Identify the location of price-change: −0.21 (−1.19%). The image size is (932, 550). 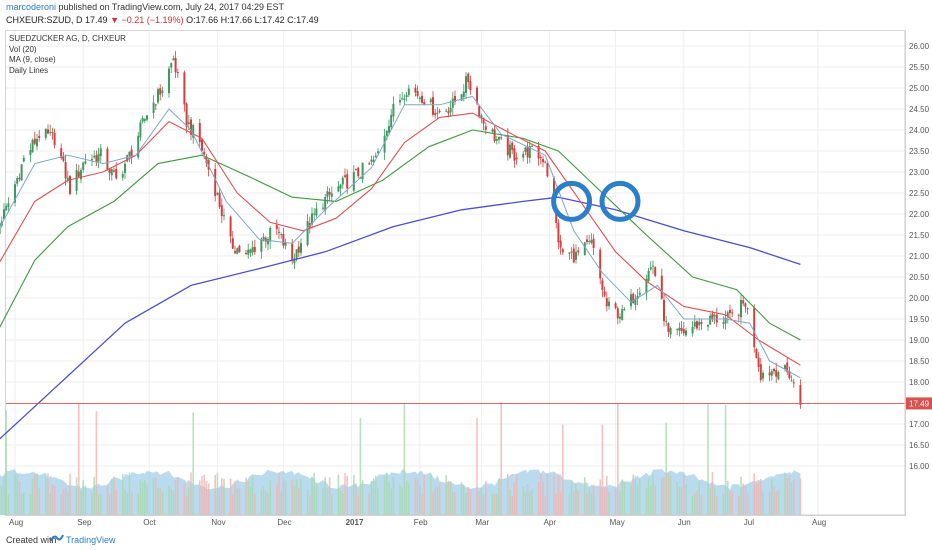
(152, 20).